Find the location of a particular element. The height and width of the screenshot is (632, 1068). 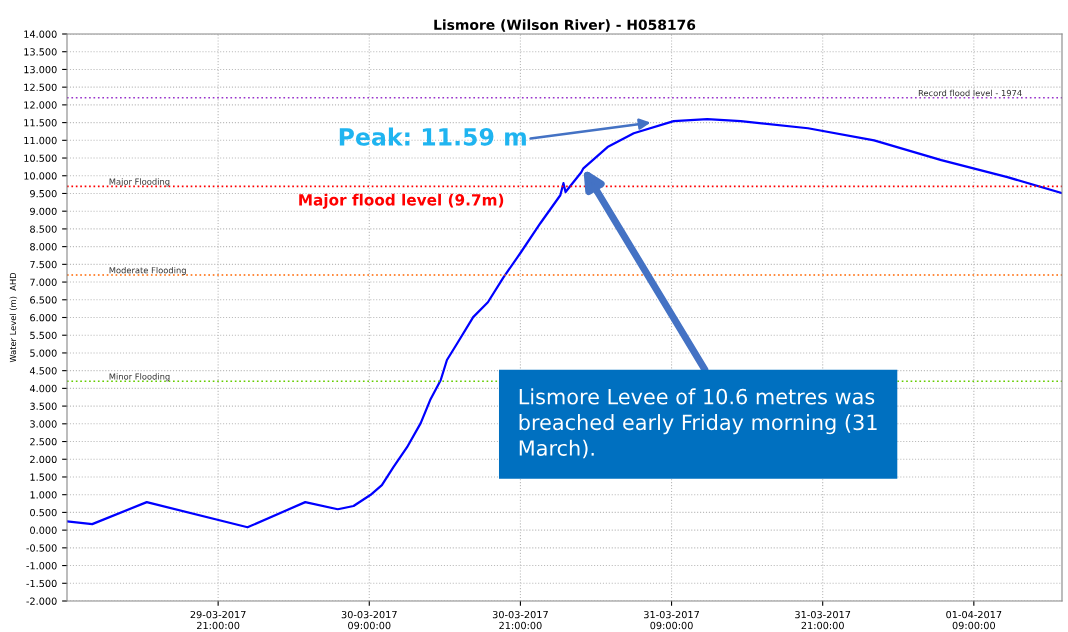

chart-title: Lismore (Wilson River) - H058176 is located at coordinates (565, 25).